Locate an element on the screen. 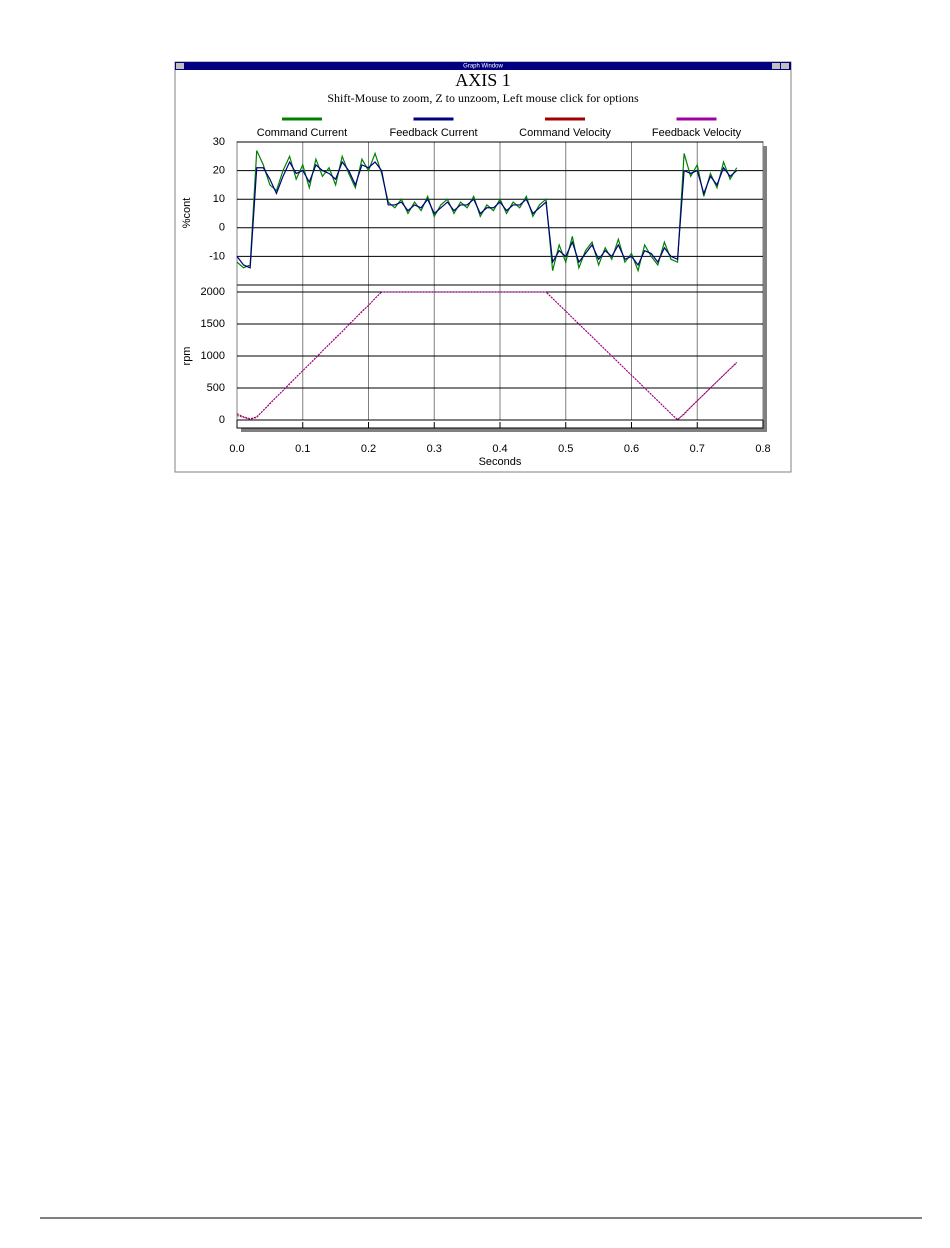 Image resolution: width=950 pixels, height=1248 pixels. x-tick-label: 0.5 is located at coordinates (565, 449).